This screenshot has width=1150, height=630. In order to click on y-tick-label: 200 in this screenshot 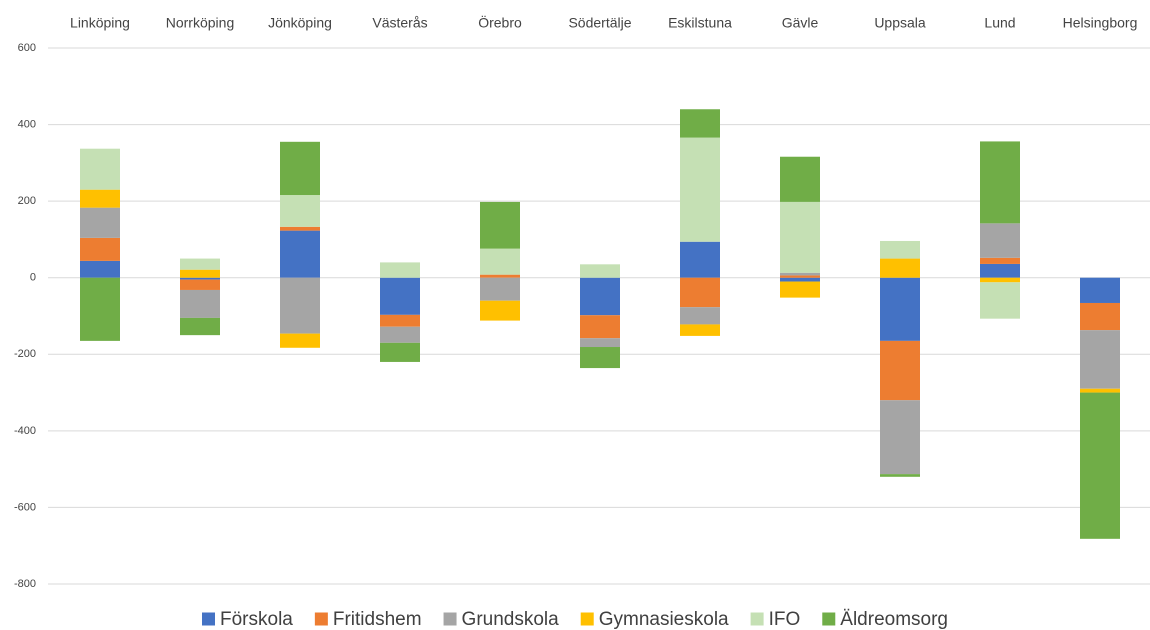, I will do `click(27, 201)`.